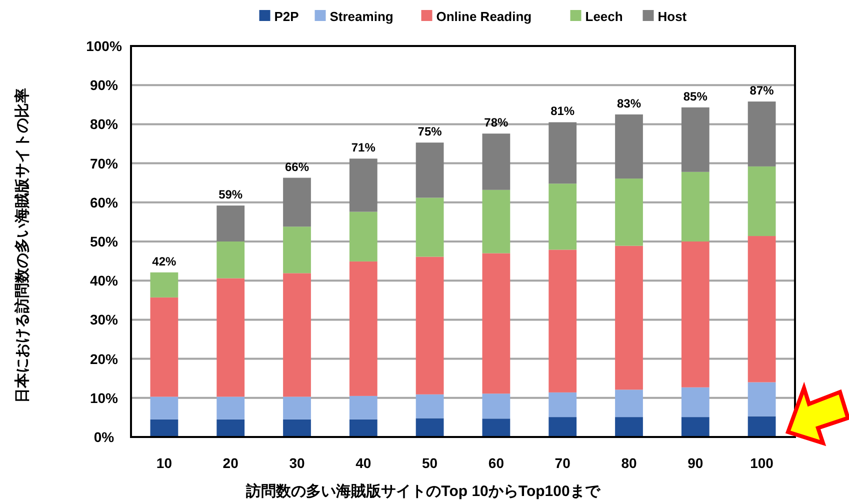 Image resolution: width=849 pixels, height=500 pixels. What do you see at coordinates (104, 320) in the screenshot?
I see `y-tick-label: 30%` at bounding box center [104, 320].